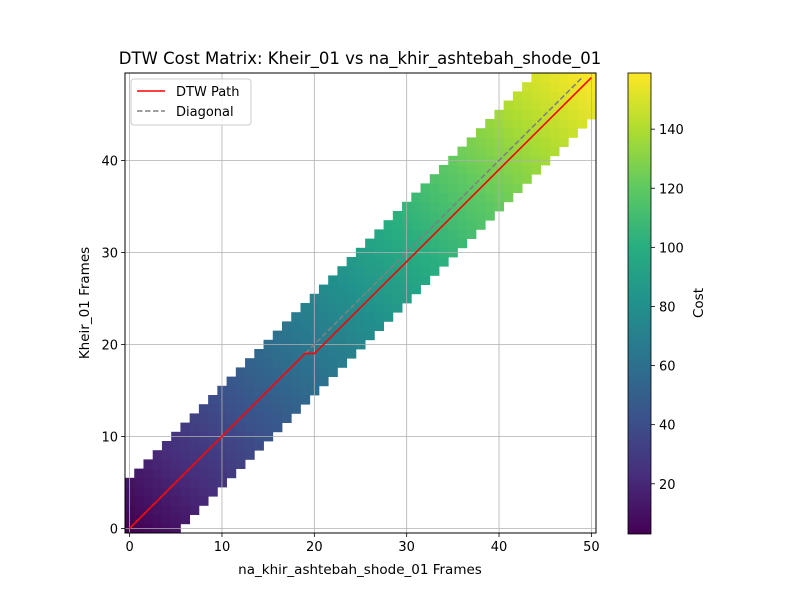 The image size is (800, 600). What do you see at coordinates (406, 547) in the screenshot?
I see `x-tick-label: 30` at bounding box center [406, 547].